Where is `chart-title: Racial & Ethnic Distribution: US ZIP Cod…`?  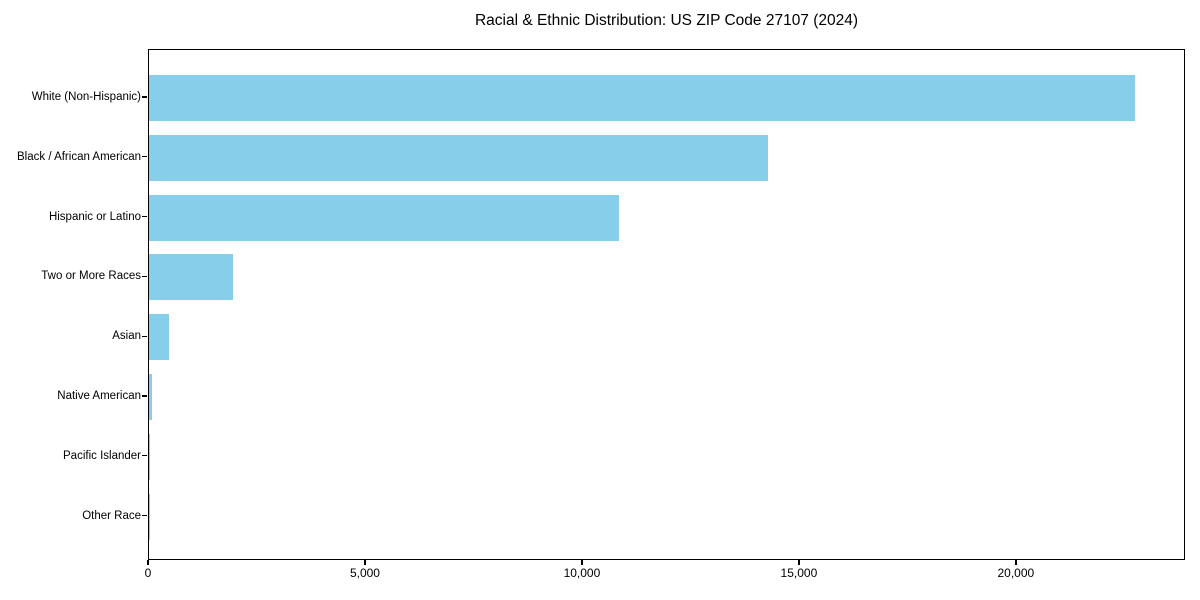 chart-title: Racial & Ethnic Distribution: US ZIP Cod… is located at coordinates (666, 20).